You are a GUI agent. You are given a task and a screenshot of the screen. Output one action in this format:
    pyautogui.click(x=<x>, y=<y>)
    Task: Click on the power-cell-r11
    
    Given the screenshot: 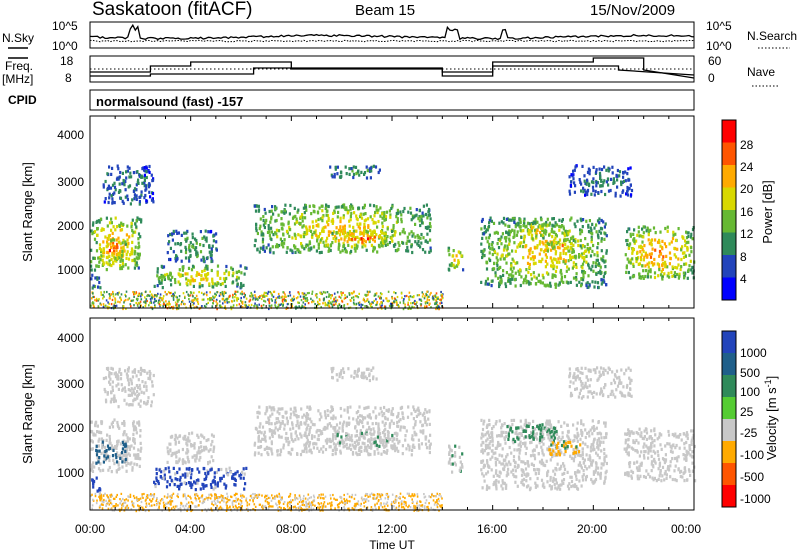 What is the action you would take?
    pyautogui.click(x=528, y=234)
    